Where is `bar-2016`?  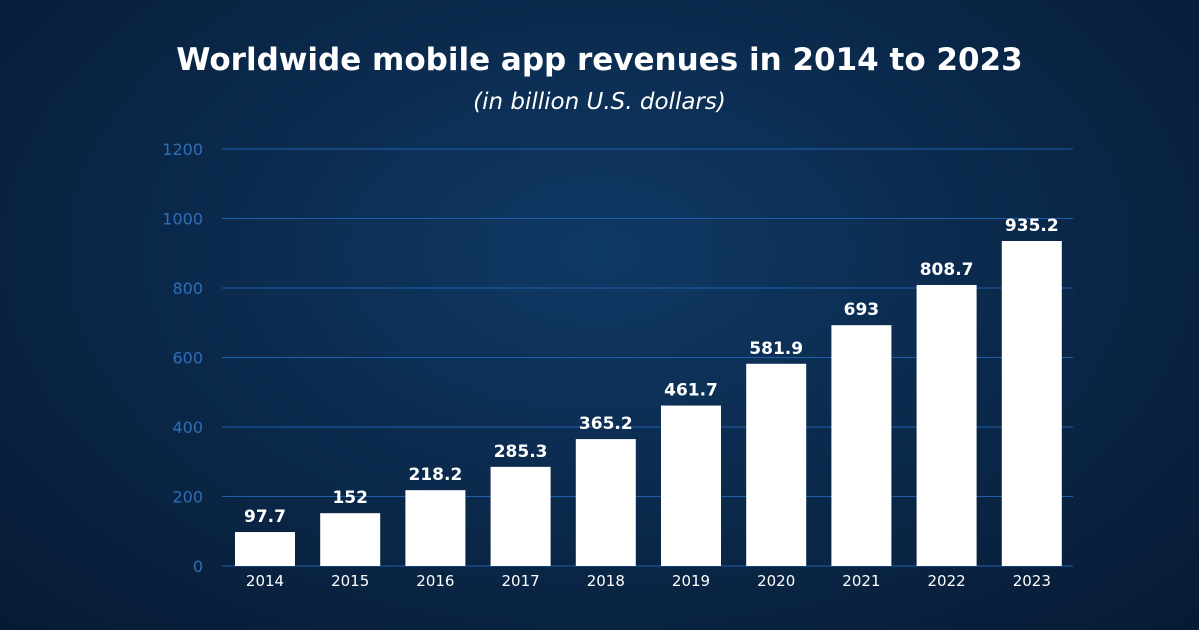
bar-2016 is located at coordinates (435, 528).